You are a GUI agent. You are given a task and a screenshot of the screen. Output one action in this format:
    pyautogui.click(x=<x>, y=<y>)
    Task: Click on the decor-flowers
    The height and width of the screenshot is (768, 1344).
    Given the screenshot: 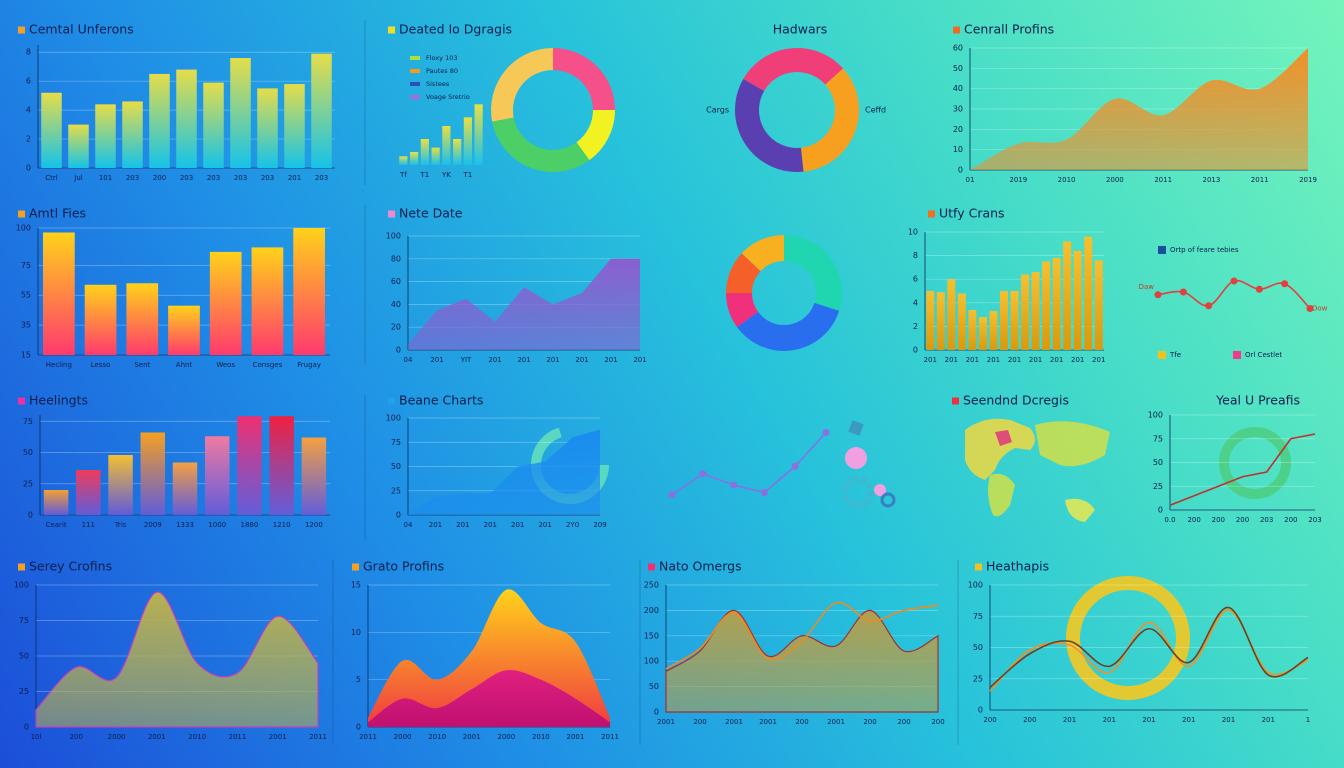 What is the action you would take?
    pyautogui.click(x=869, y=464)
    